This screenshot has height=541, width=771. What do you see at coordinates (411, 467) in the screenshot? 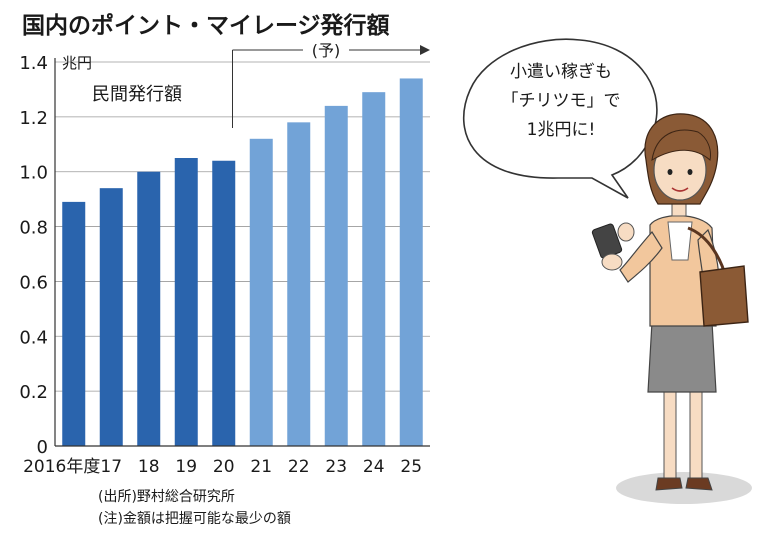
I see `x-tick-label: 25` at bounding box center [411, 467].